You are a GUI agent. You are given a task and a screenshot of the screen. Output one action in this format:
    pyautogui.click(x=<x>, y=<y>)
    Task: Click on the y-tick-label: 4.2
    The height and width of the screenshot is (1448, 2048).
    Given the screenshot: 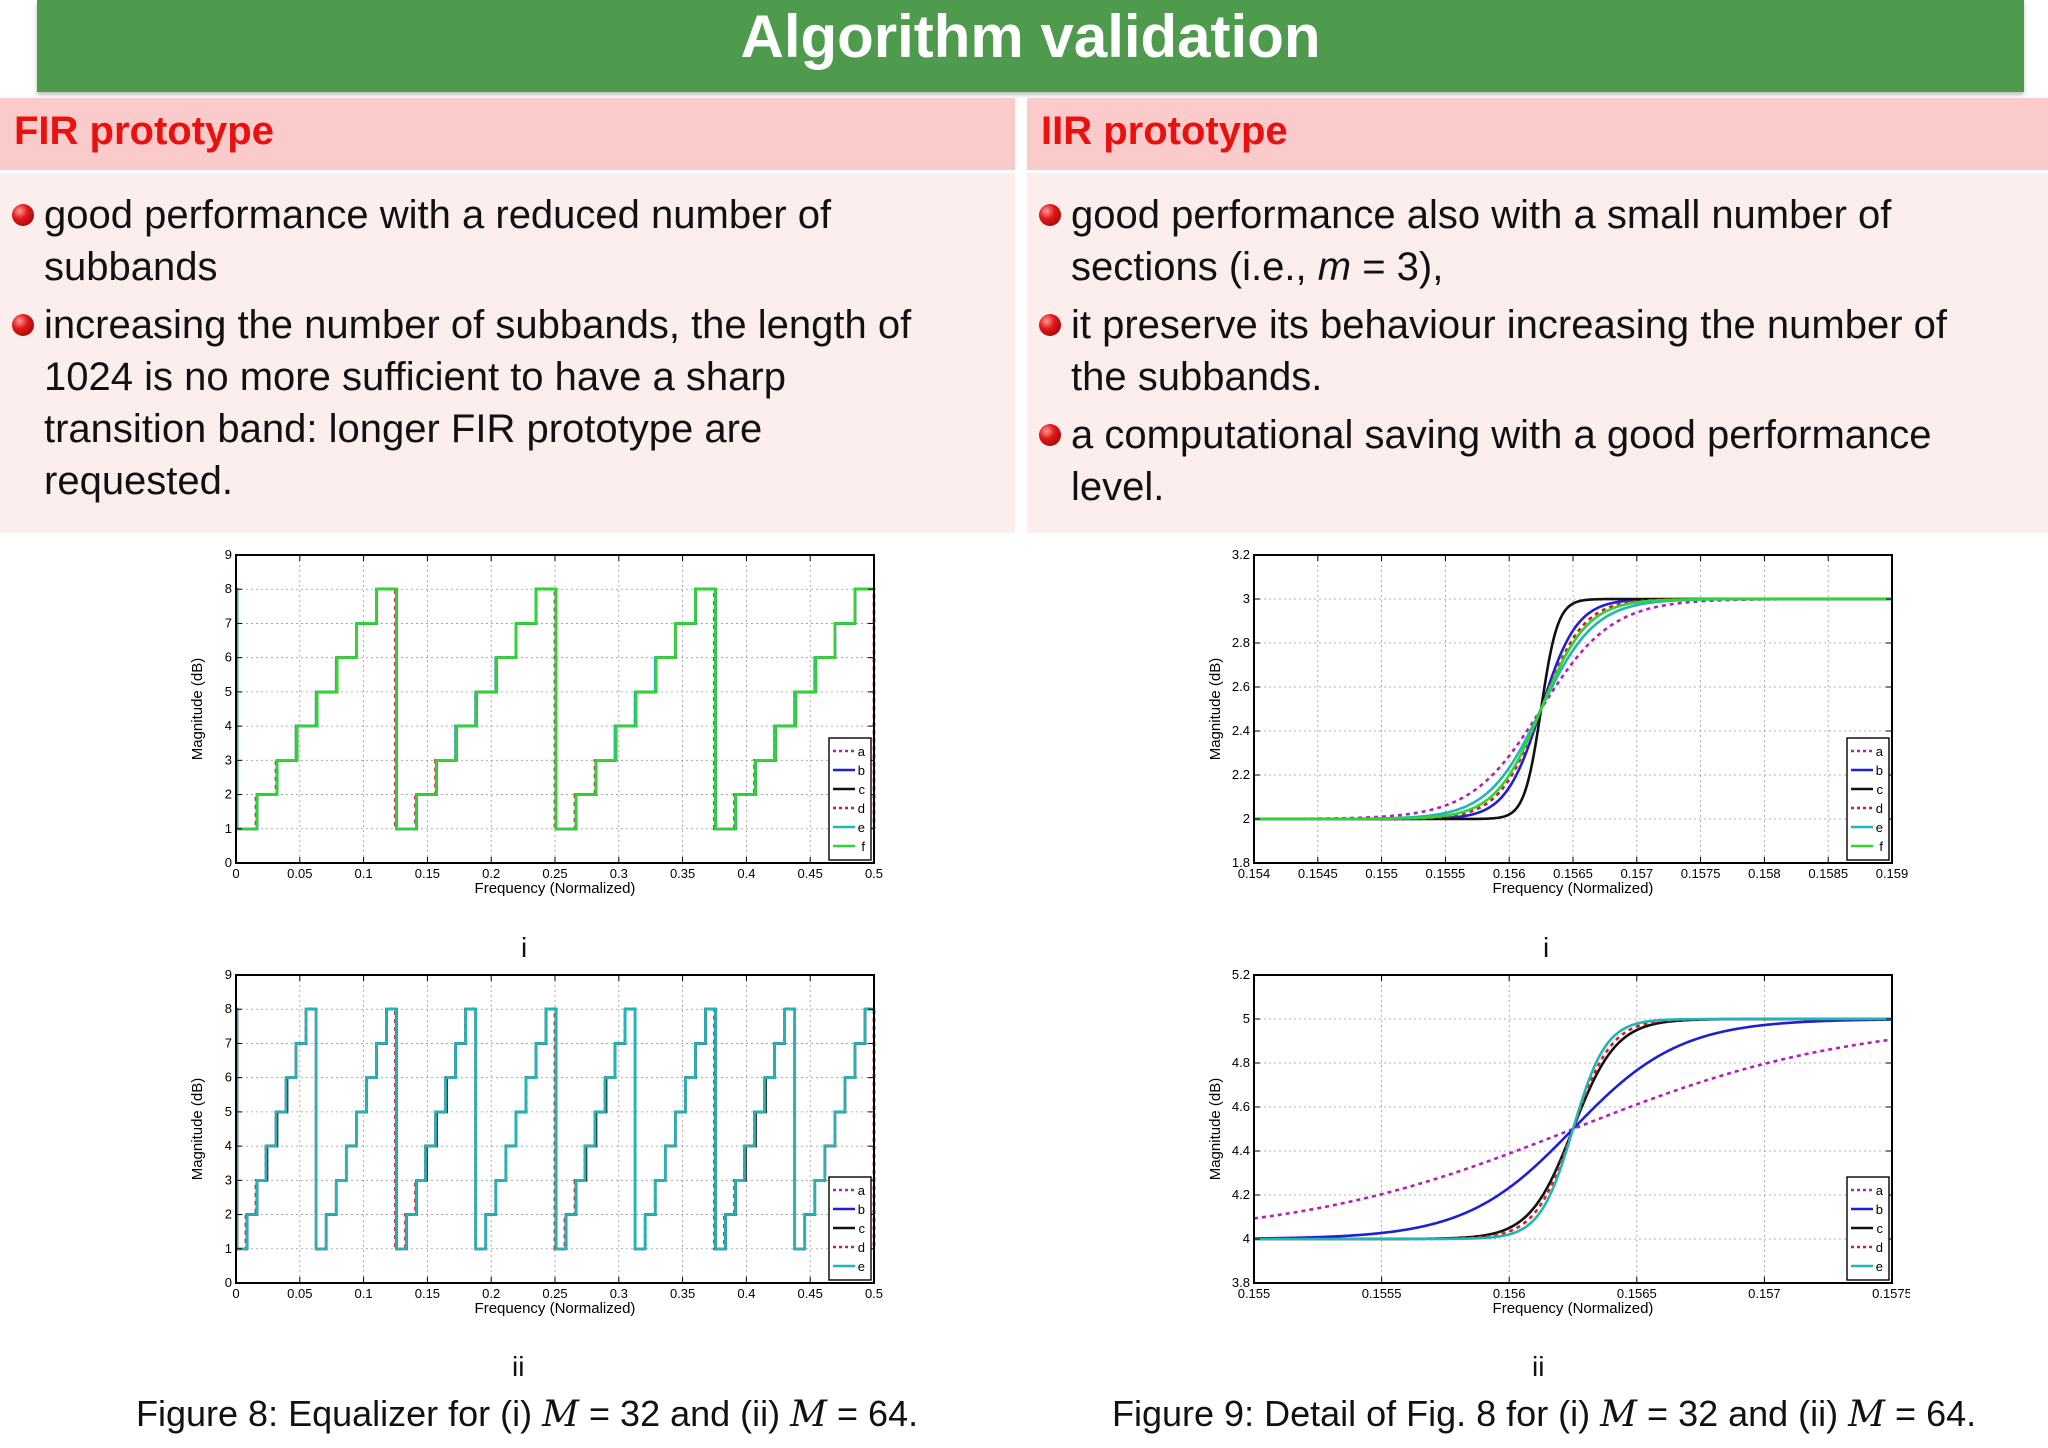 What is the action you would take?
    pyautogui.click(x=1241, y=1194)
    